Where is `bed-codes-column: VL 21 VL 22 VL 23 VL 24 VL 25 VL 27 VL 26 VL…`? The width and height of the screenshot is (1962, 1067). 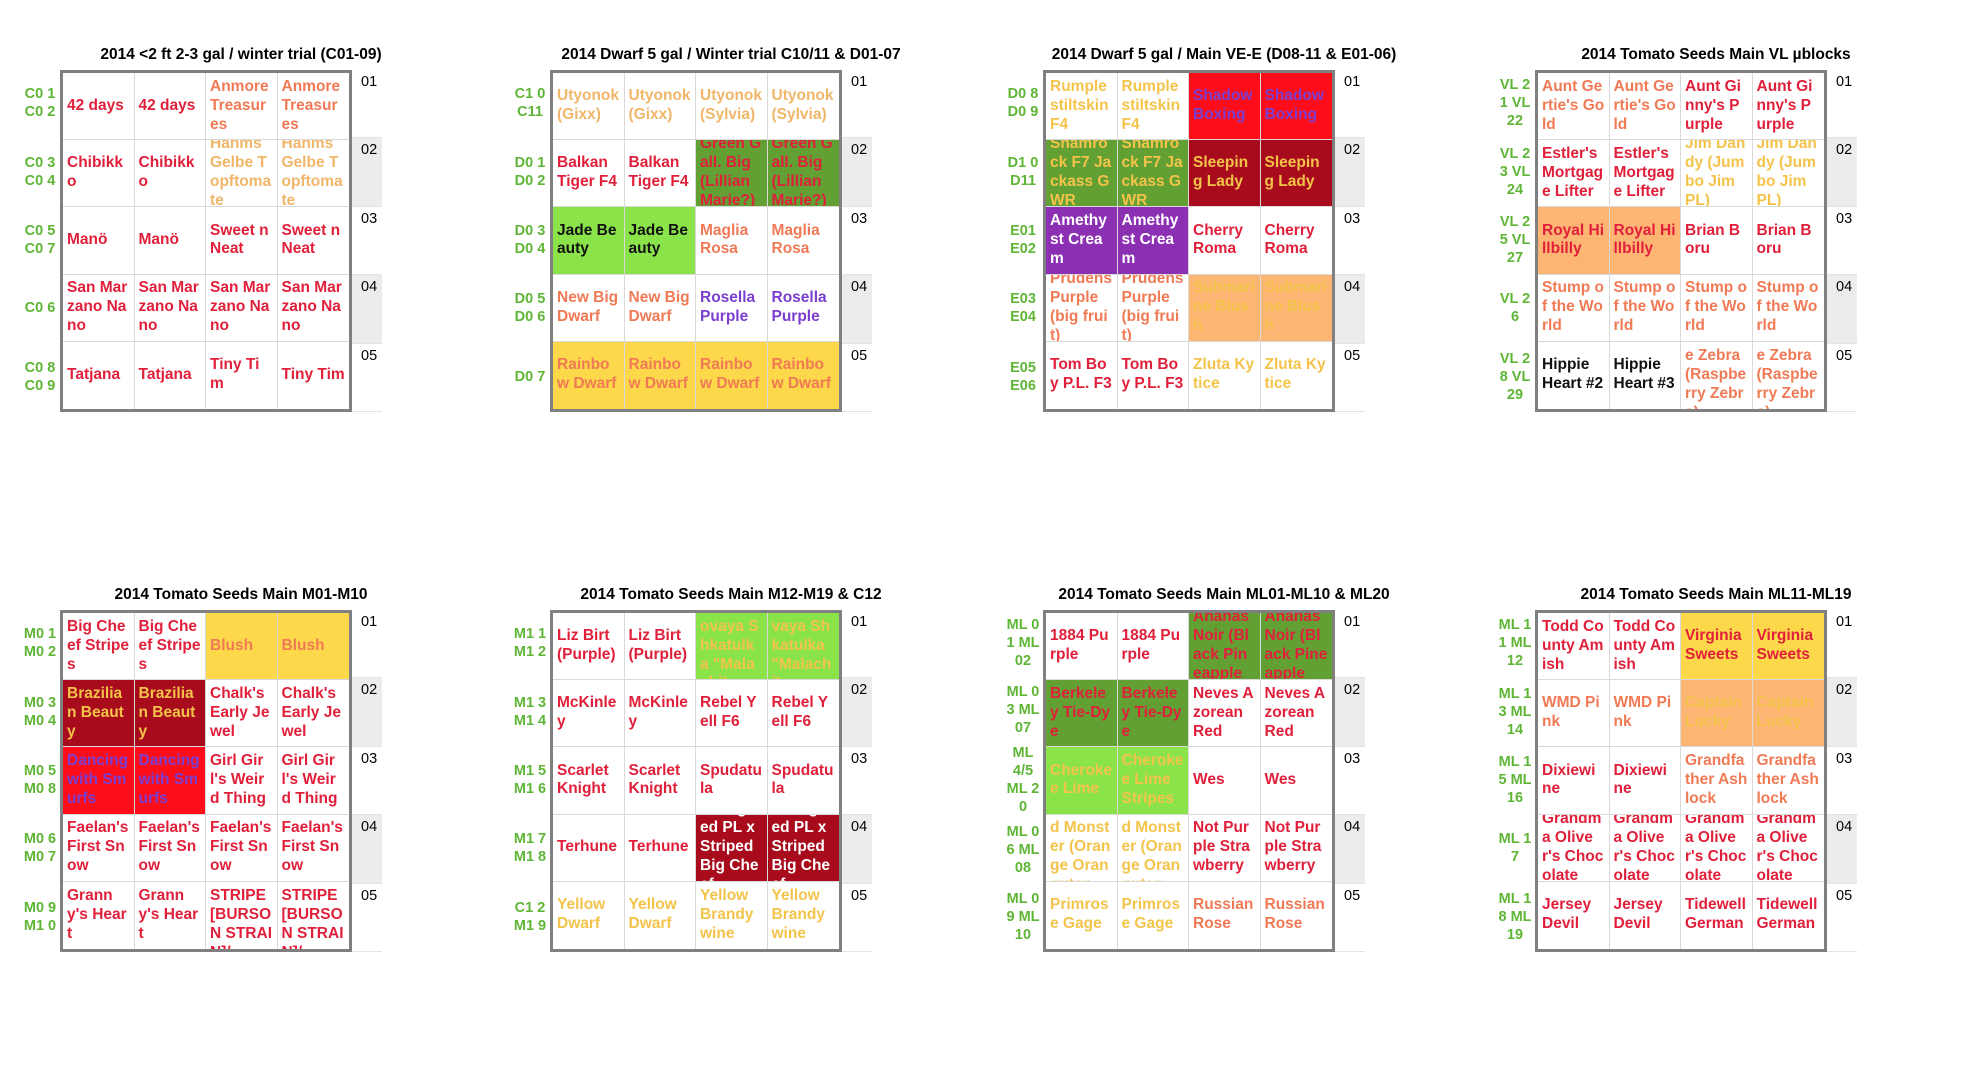 bed-codes-column: VL 21 VL 22 VL 23 VL 24 VL 25 VL 27 VL 26 VL… is located at coordinates (1515, 241).